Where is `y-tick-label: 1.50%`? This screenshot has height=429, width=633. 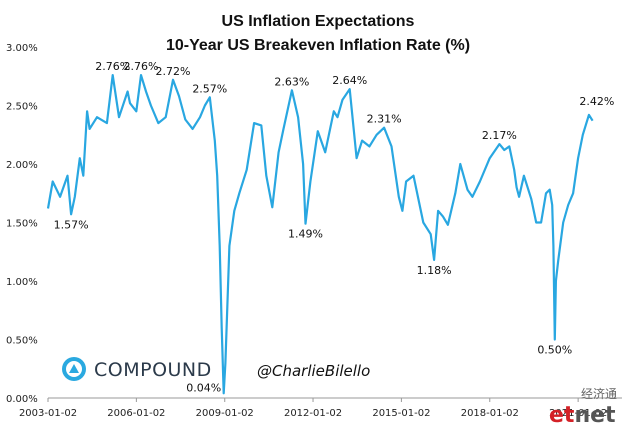
y-tick-label: 1.50% is located at coordinates (22, 224).